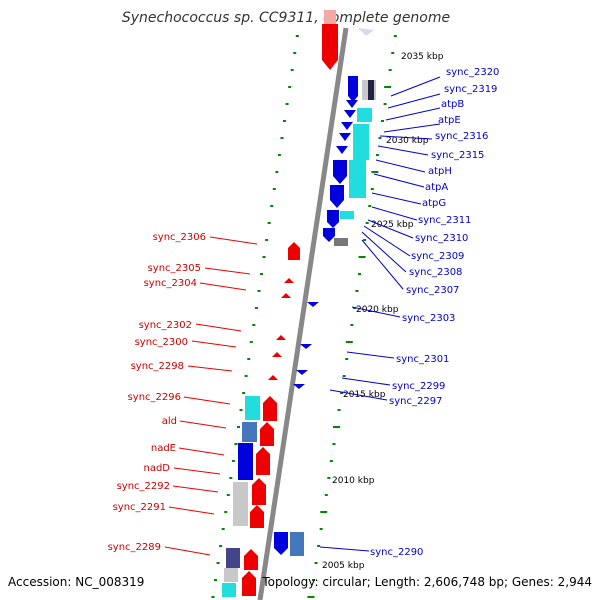 This screenshot has height=600, width=600. Describe the element at coordinates (139, 507) in the screenshot. I see `gene-label: sync_2291` at that location.